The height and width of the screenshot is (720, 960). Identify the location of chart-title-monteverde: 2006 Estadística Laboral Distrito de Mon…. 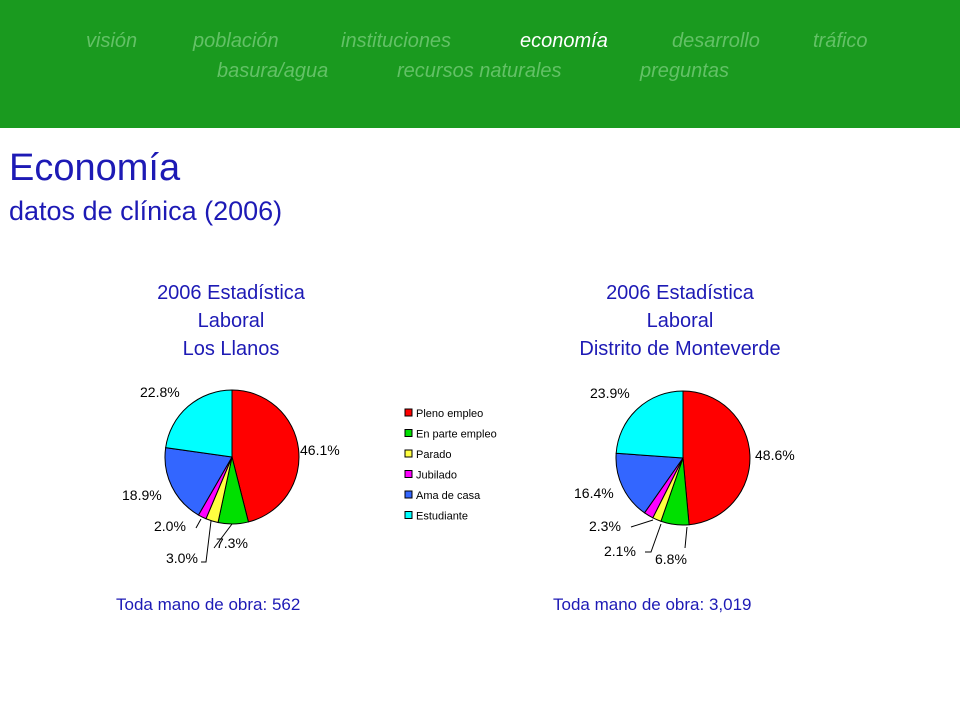
(680, 321).